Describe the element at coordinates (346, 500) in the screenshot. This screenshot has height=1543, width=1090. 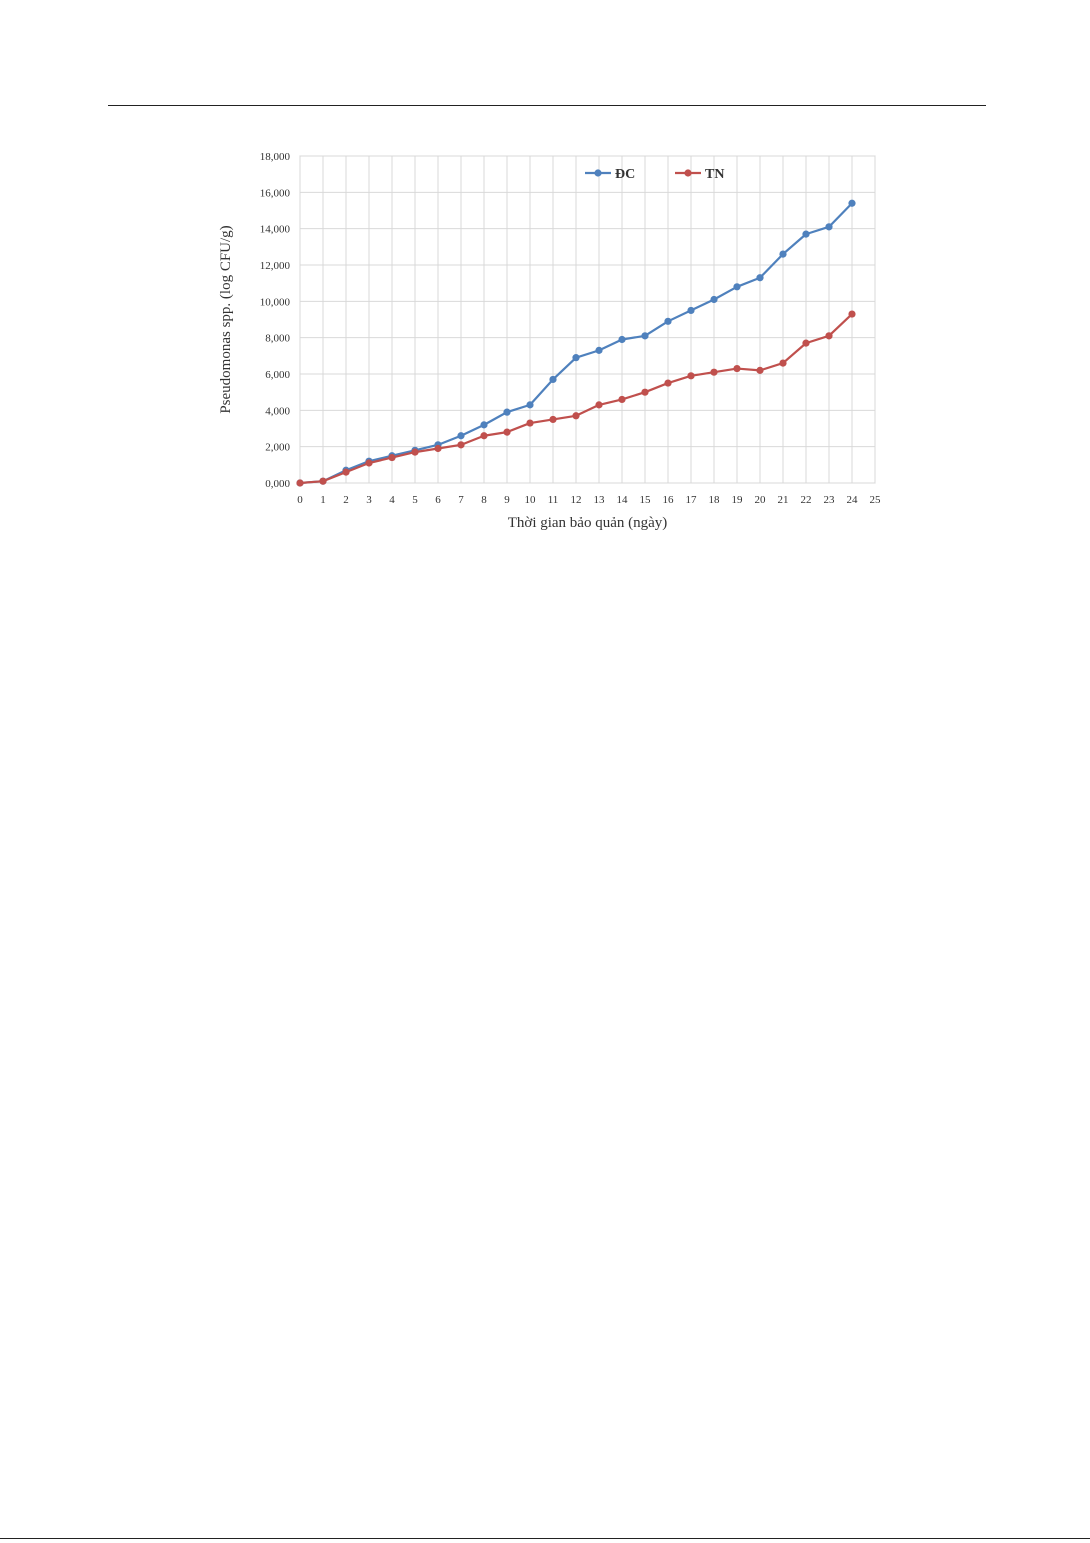
I see `x-tick-label: 2` at that location.